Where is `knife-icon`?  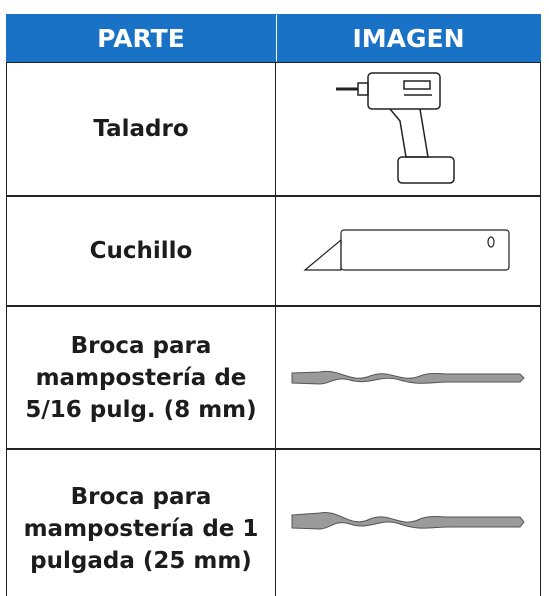 knife-icon is located at coordinates (406, 250).